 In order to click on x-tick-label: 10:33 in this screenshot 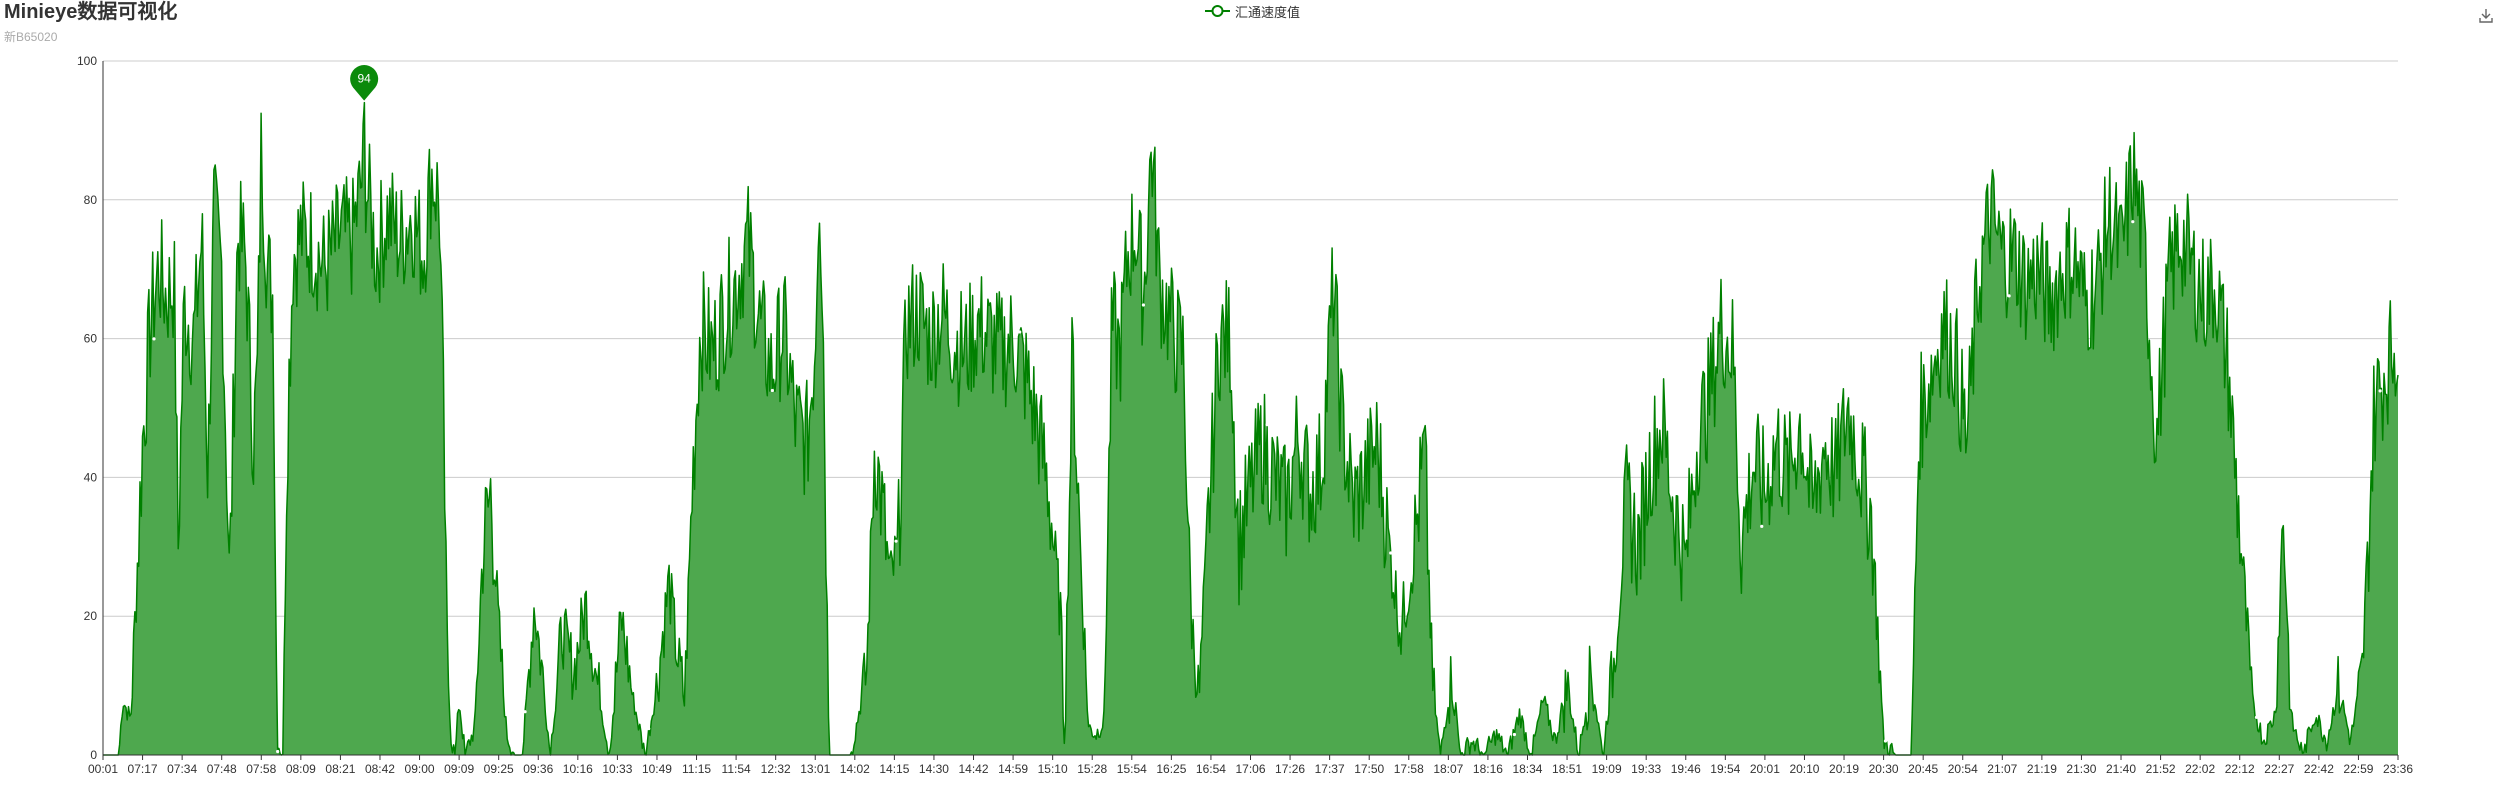, I will do `click(617, 769)`.